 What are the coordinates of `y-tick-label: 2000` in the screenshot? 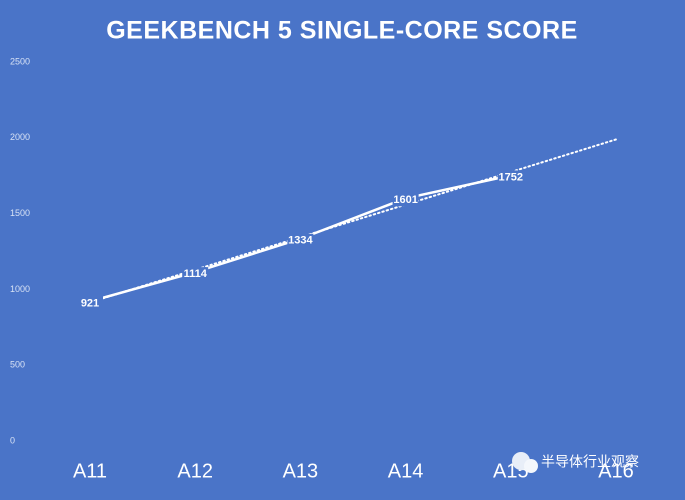 It's located at (20, 137).